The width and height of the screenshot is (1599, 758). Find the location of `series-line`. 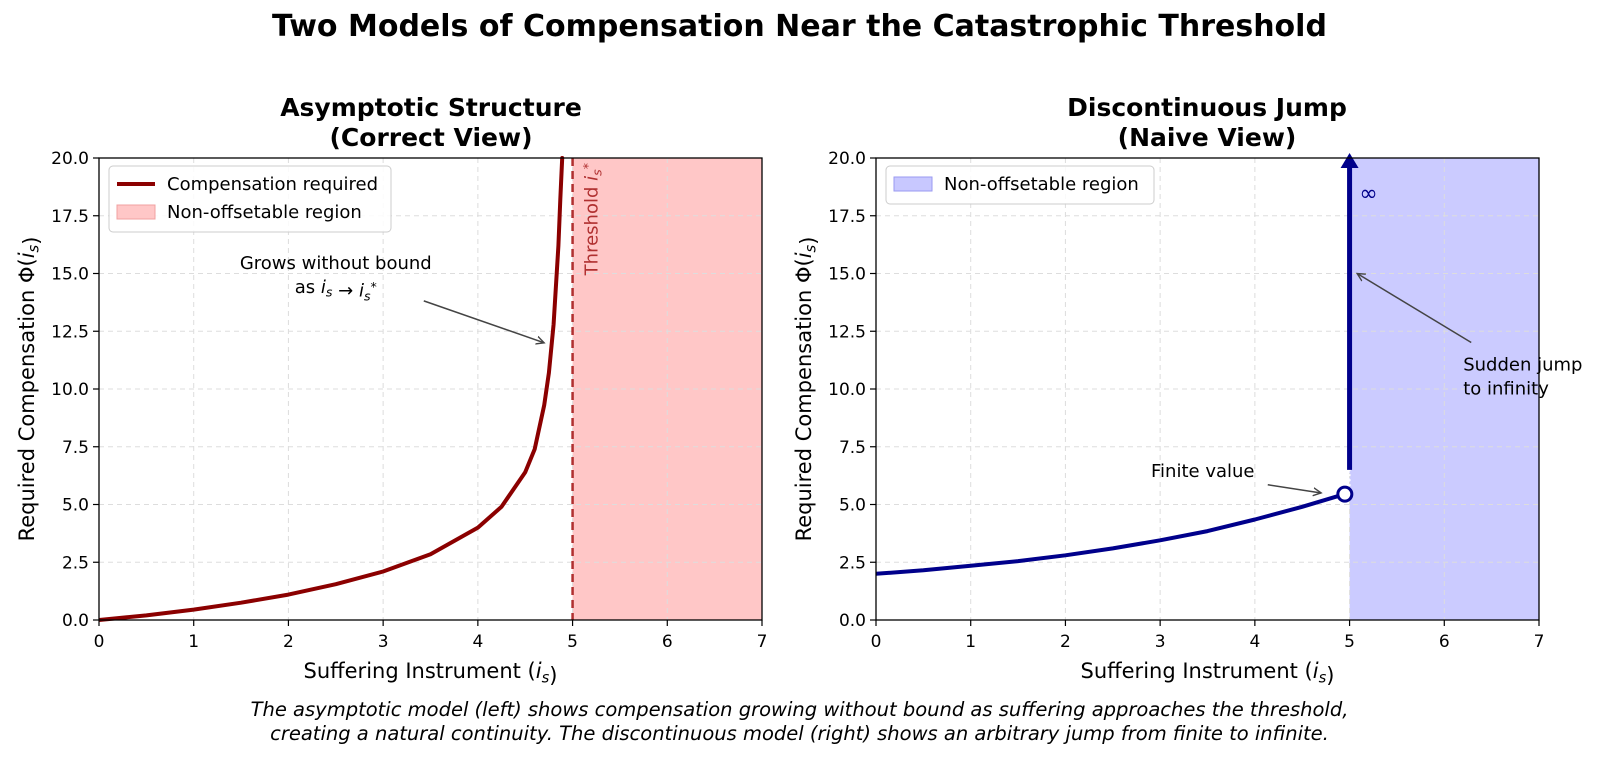

series-line is located at coordinates (1111, 534).